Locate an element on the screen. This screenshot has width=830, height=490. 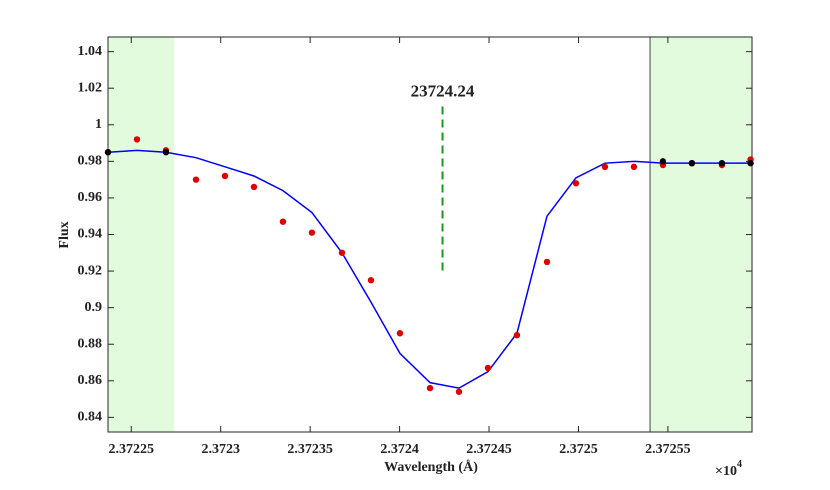
y-tick-label: 0.98 is located at coordinates (90, 161).